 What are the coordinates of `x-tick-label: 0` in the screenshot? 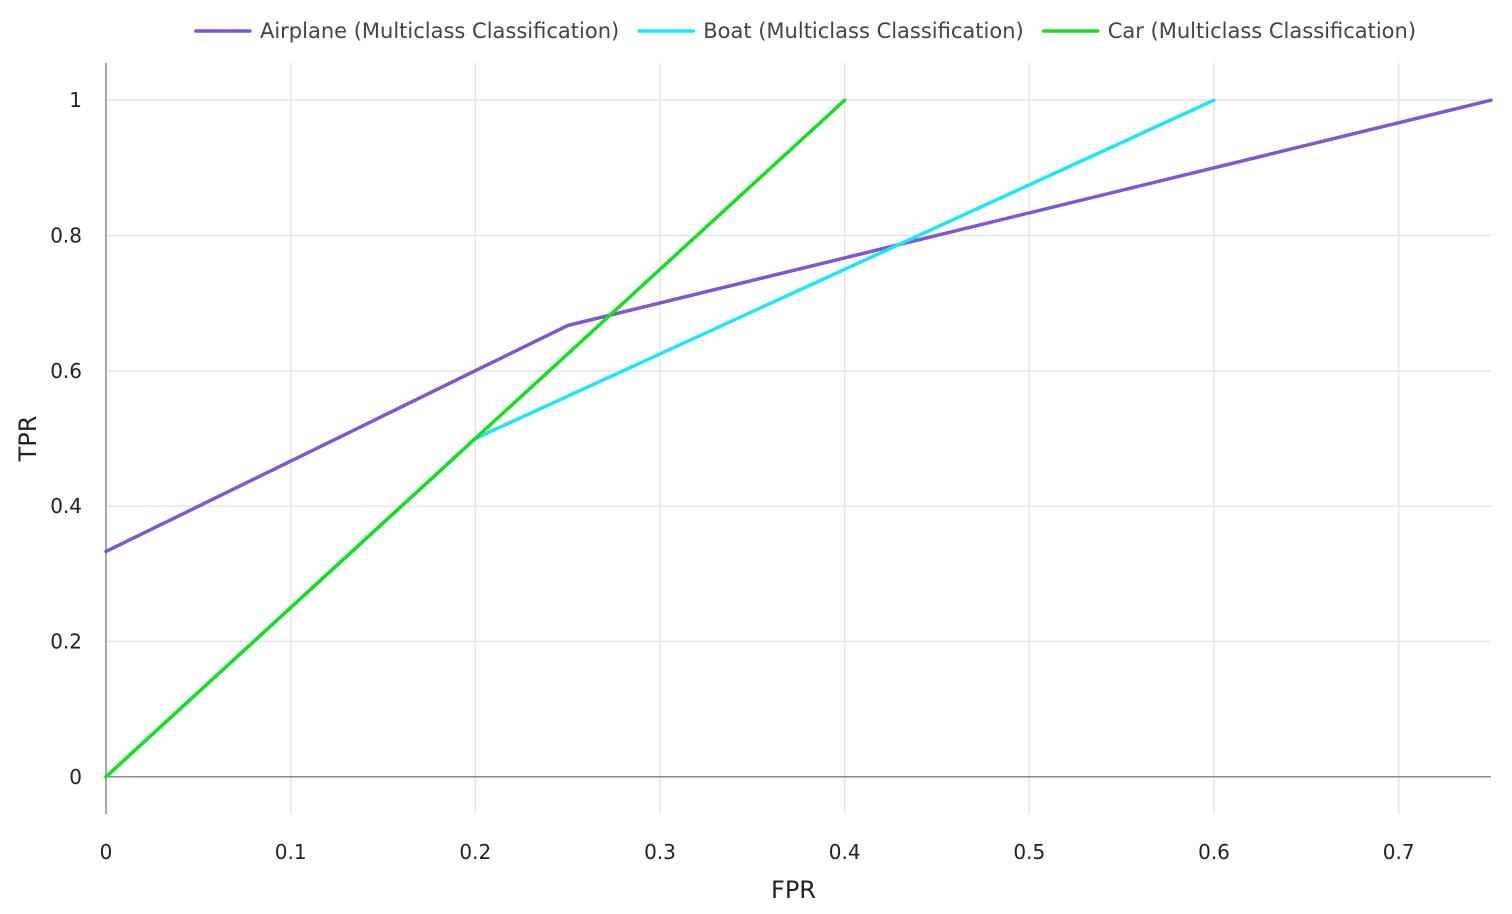 It's located at (106, 852).